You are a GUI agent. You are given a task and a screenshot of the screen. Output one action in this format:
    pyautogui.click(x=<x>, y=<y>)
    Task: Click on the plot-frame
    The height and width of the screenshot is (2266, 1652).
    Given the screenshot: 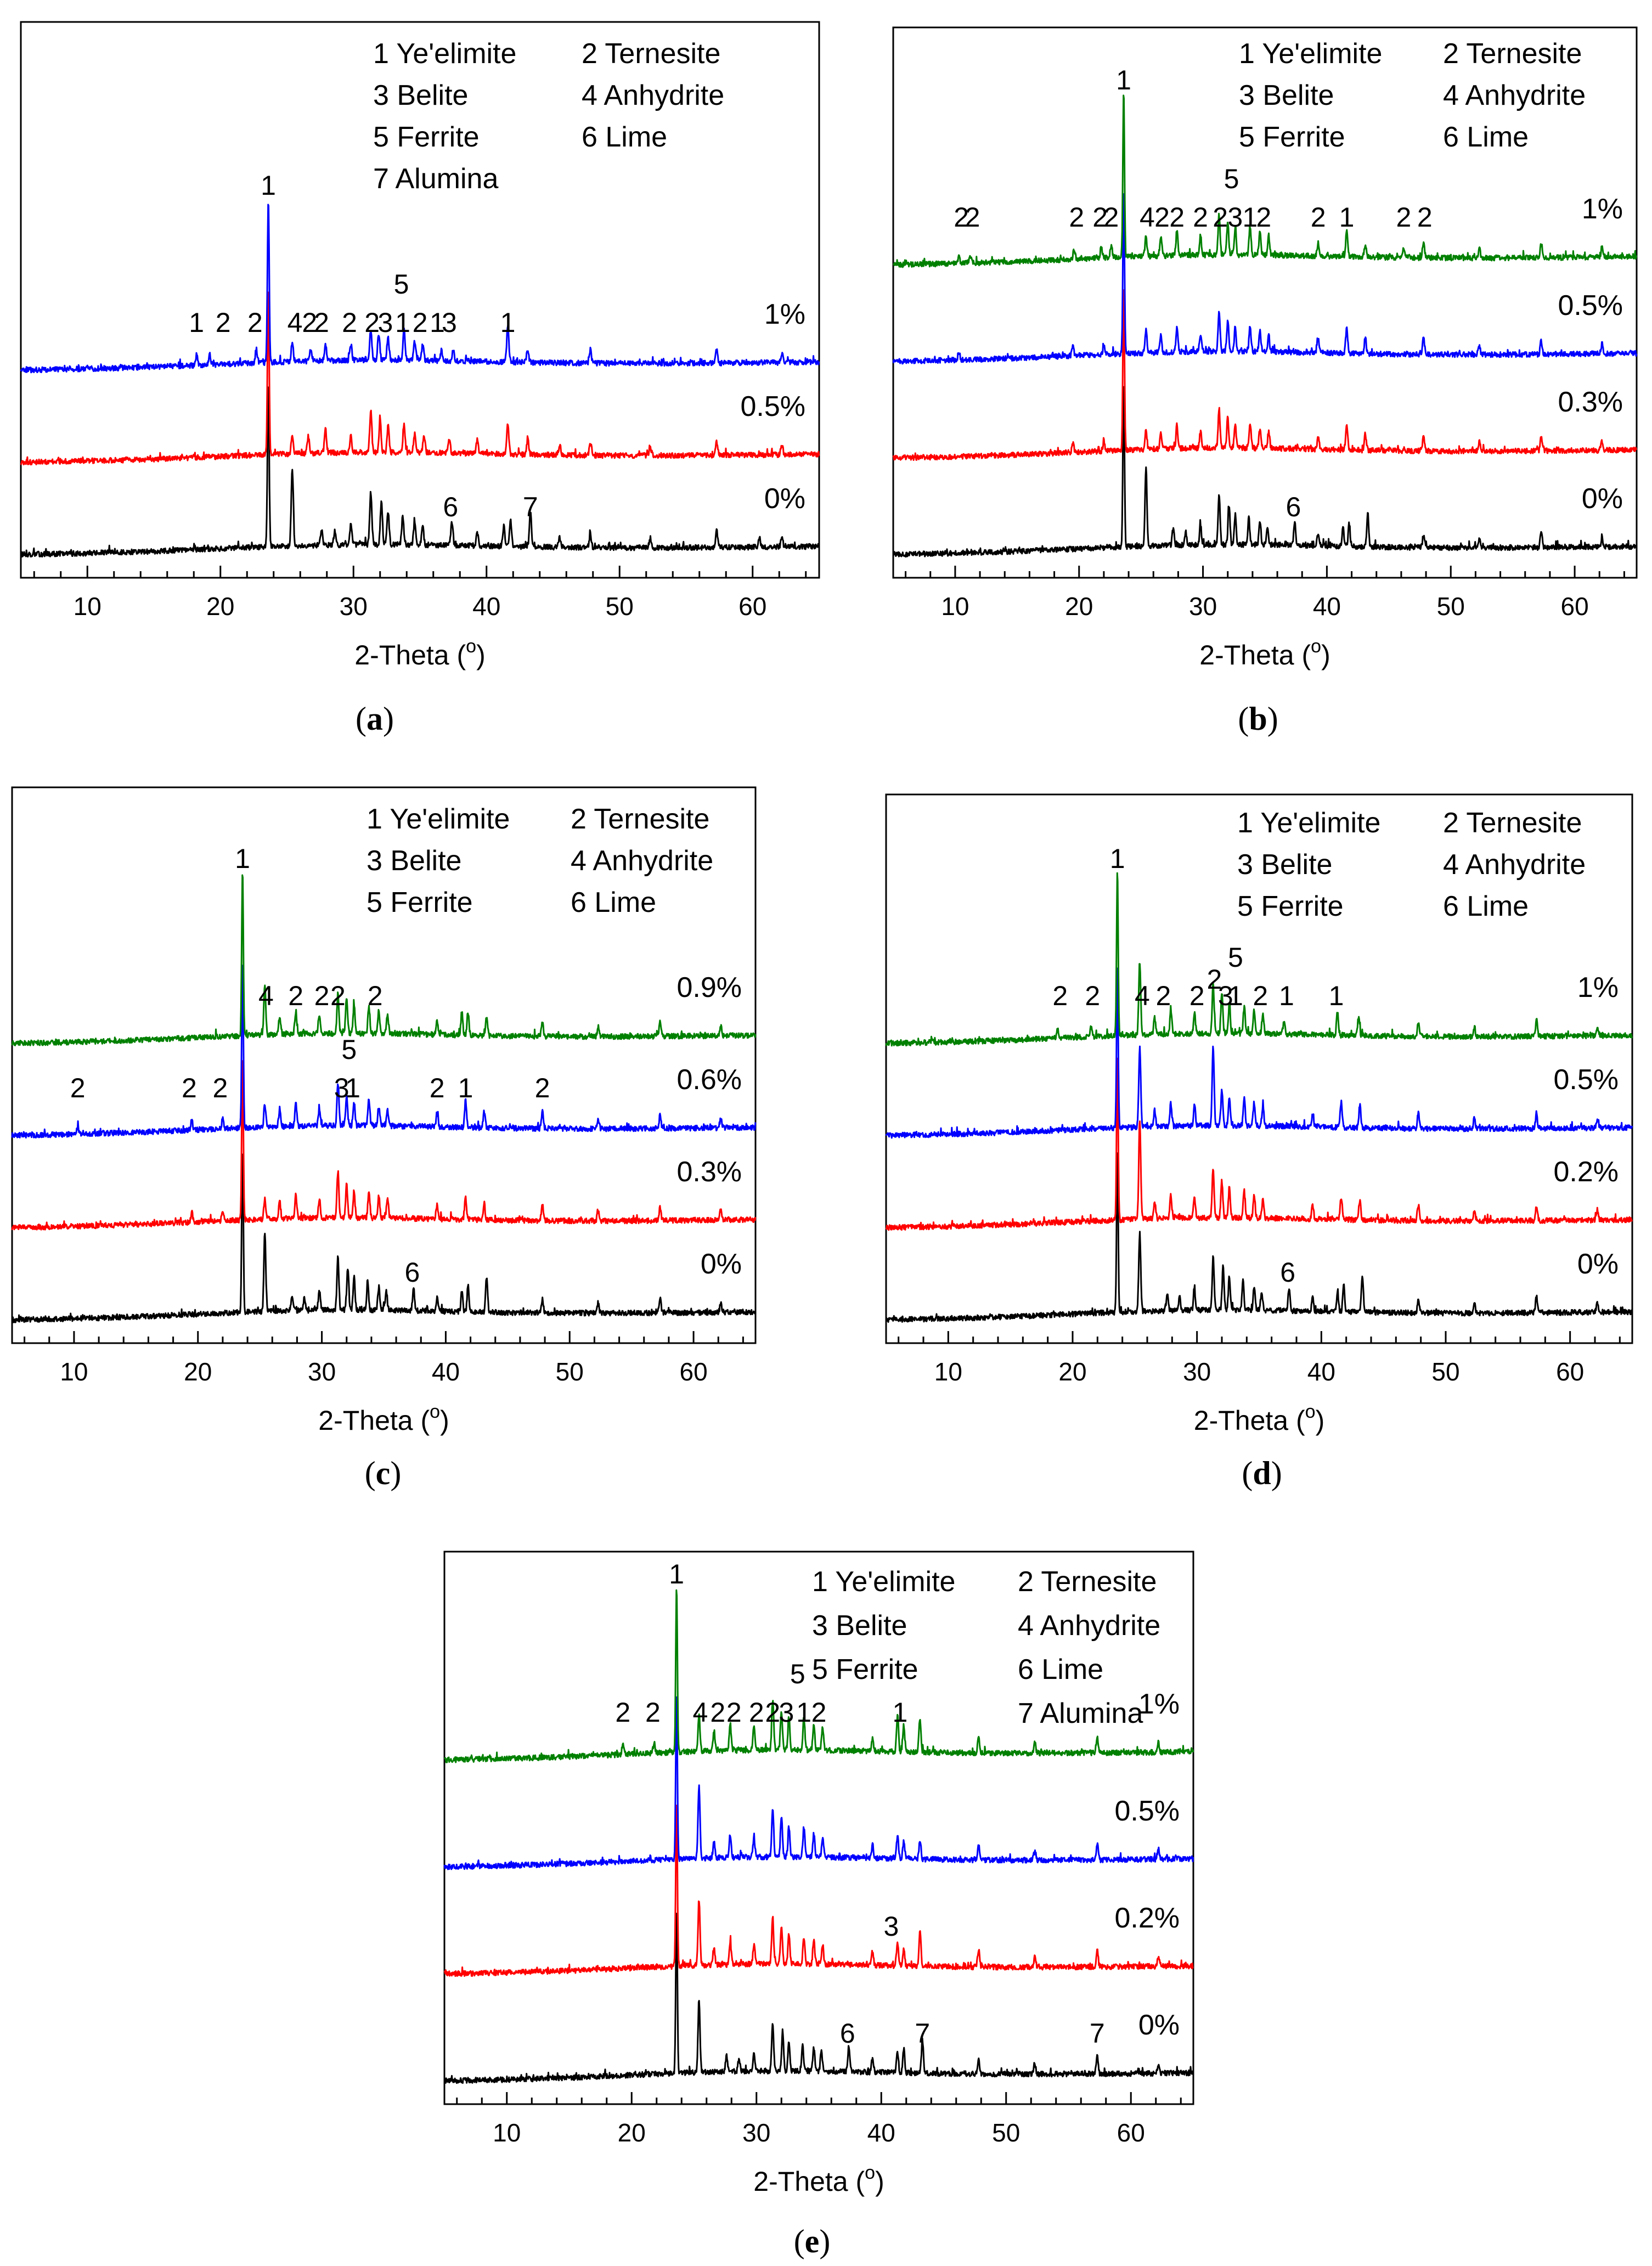 What is the action you would take?
    pyautogui.click(x=818, y=1828)
    